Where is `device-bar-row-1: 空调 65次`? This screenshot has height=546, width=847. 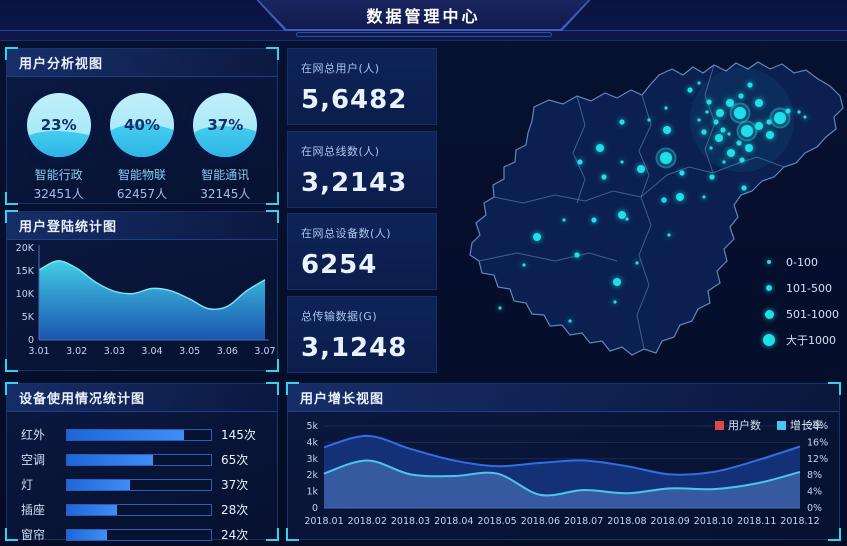 device-bar-row-1: 空调 65次 is located at coordinates (142, 459).